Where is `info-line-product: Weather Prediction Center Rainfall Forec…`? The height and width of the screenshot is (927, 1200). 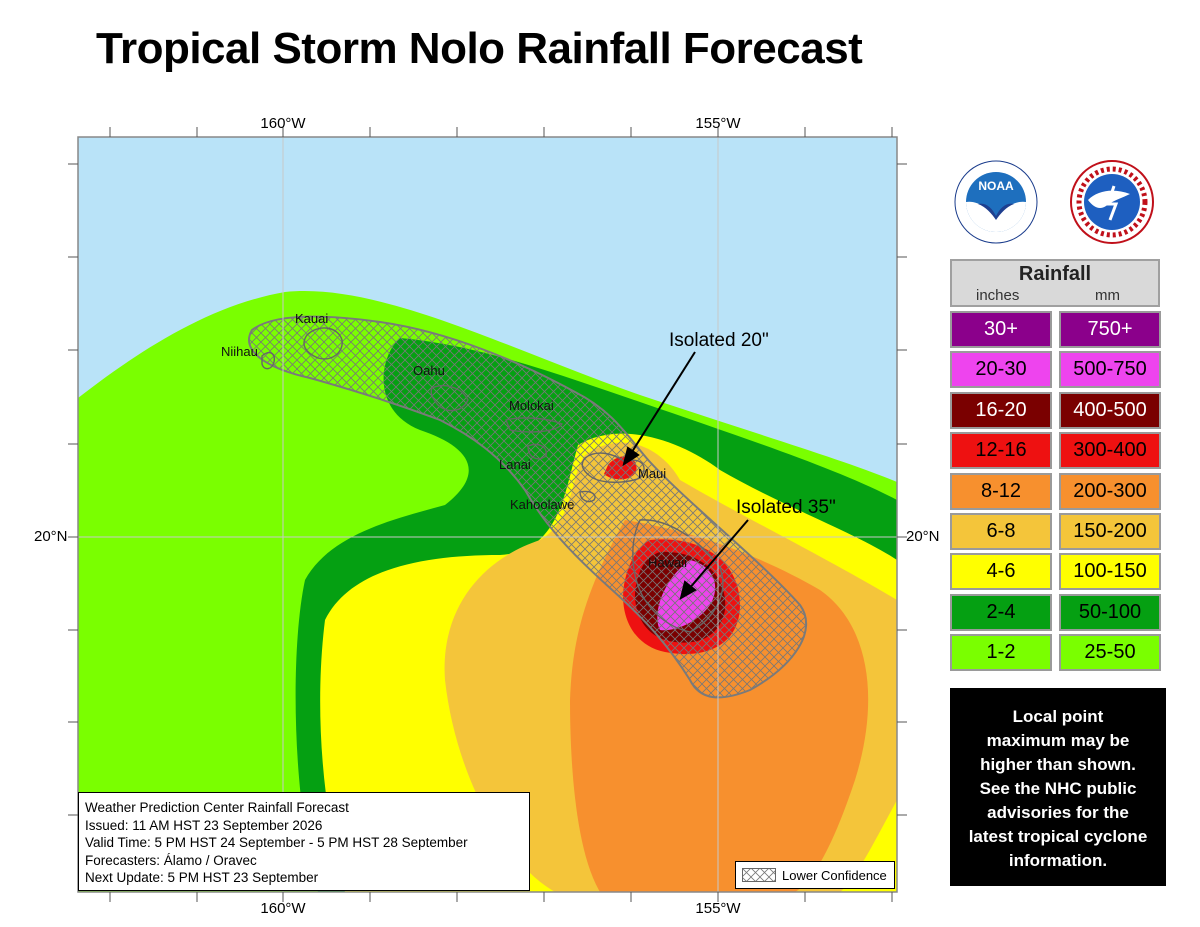
info-line-product: Weather Prediction Center Rainfall Forec… is located at coordinates (217, 807).